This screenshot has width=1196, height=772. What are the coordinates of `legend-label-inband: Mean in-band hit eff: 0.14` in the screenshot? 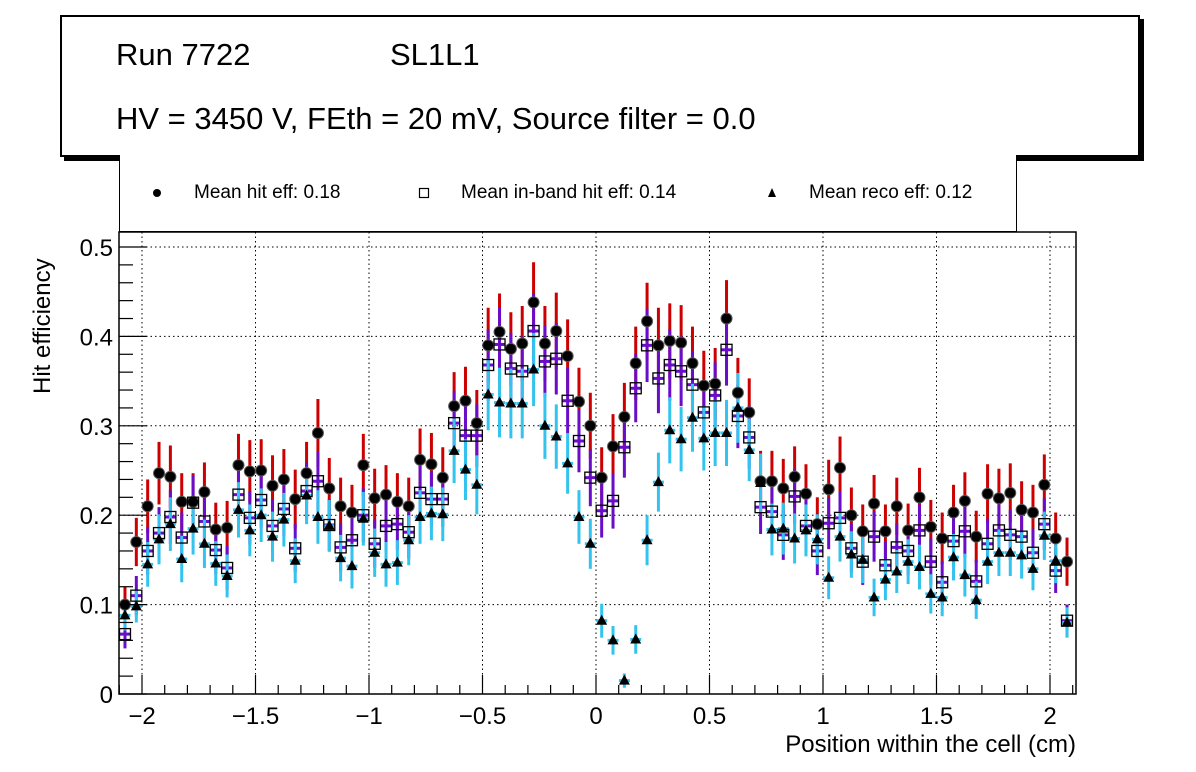 It's located at (569, 192).